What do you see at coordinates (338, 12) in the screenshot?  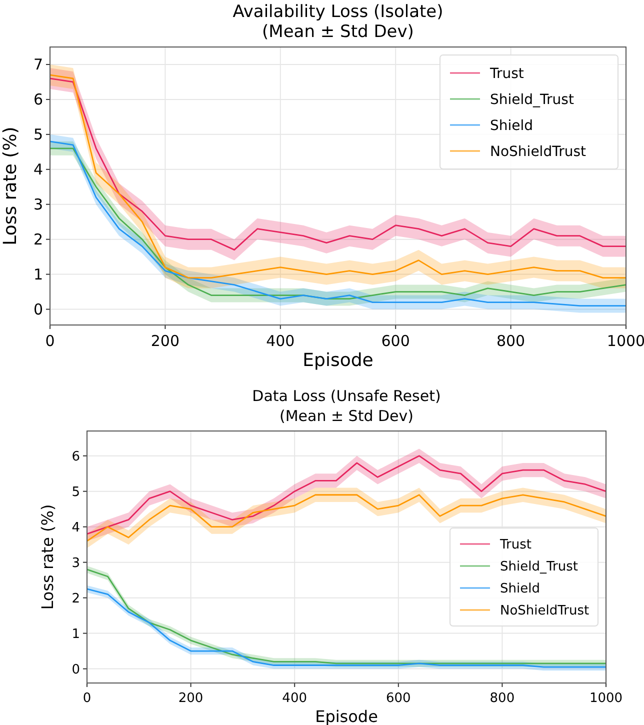 I see `chart-title: Availability Loss (Isolate)` at bounding box center [338, 12].